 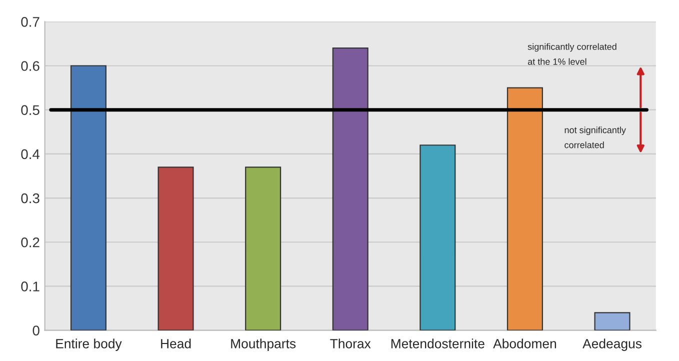 What do you see at coordinates (350, 343) in the screenshot?
I see `x-tick-label: Thorax` at bounding box center [350, 343].